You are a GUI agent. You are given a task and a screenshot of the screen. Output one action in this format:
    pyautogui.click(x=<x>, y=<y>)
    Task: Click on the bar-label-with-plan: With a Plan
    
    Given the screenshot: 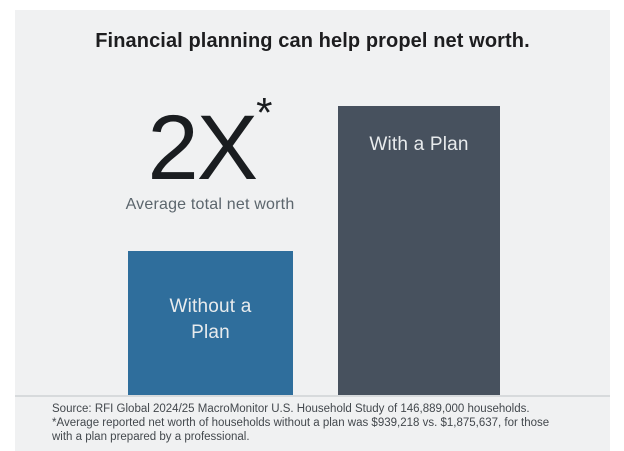 What is the action you would take?
    pyautogui.click(x=419, y=144)
    